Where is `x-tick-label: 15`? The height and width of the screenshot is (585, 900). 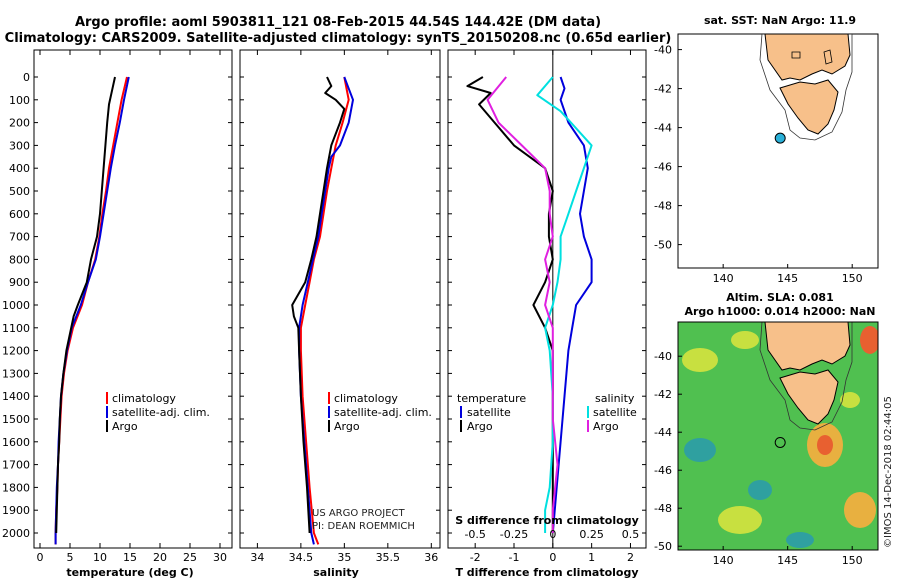
x-tick-label: 15 is located at coordinates (130, 557).